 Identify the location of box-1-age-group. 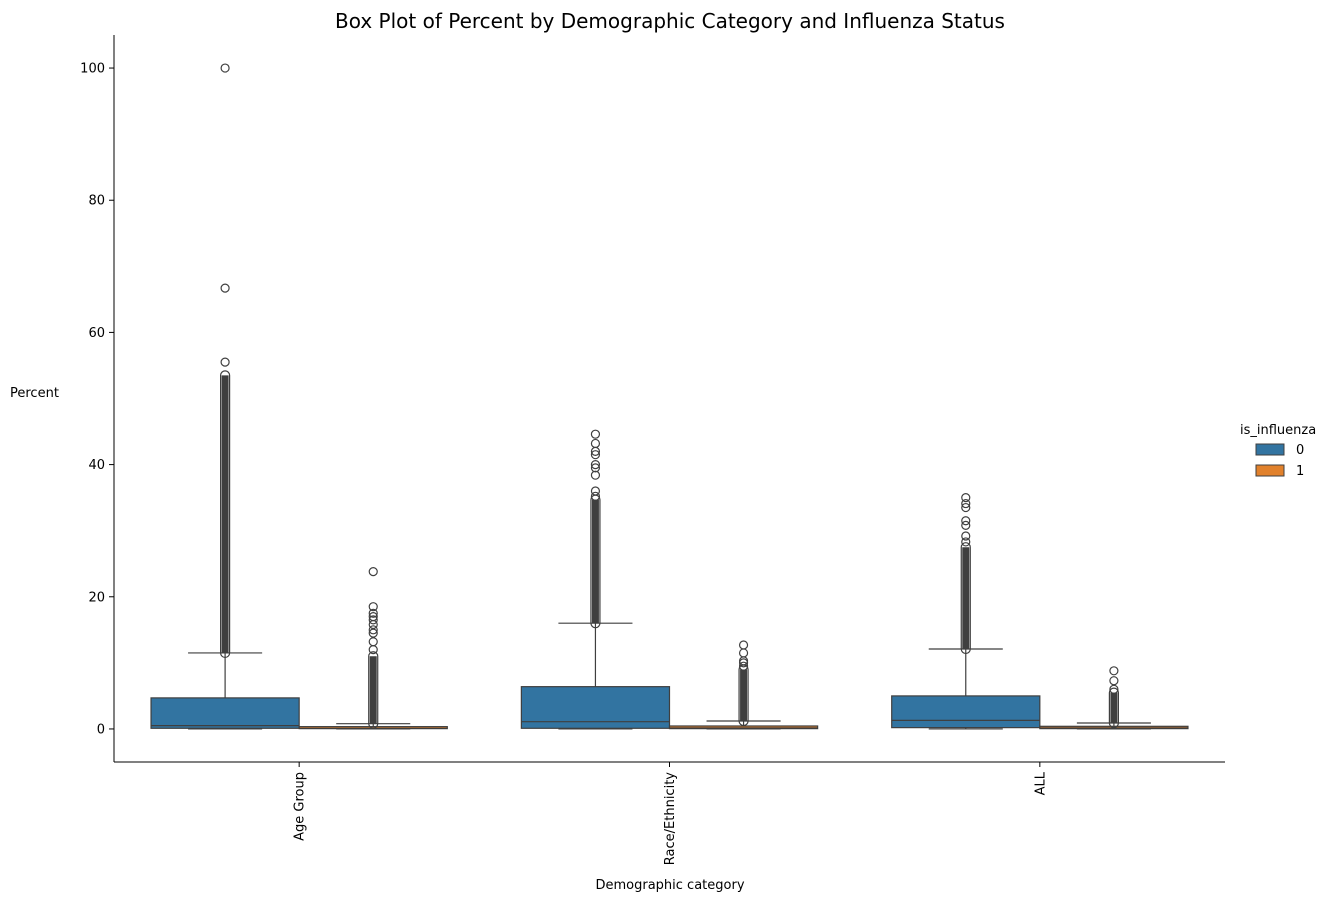
(373, 648).